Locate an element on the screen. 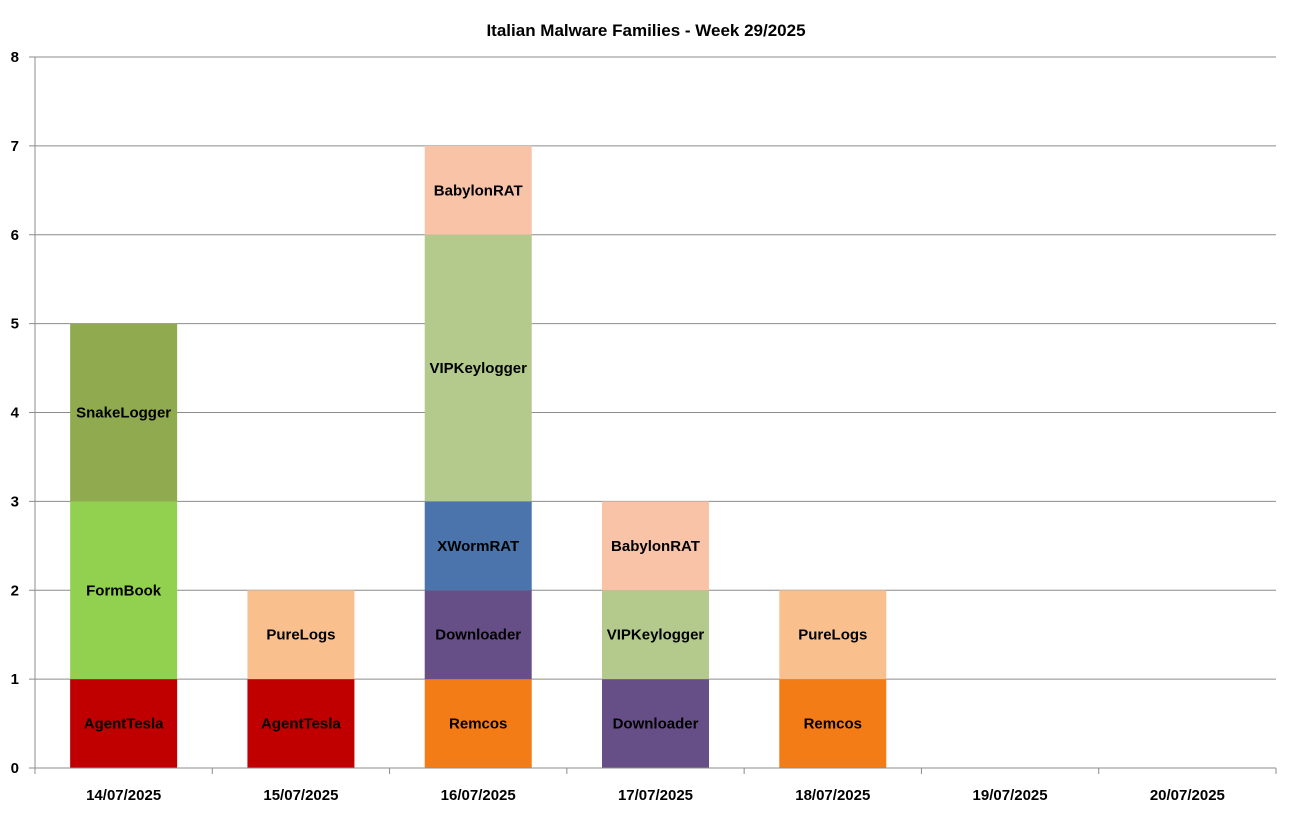  y-tick-label: 6 is located at coordinates (15, 235).